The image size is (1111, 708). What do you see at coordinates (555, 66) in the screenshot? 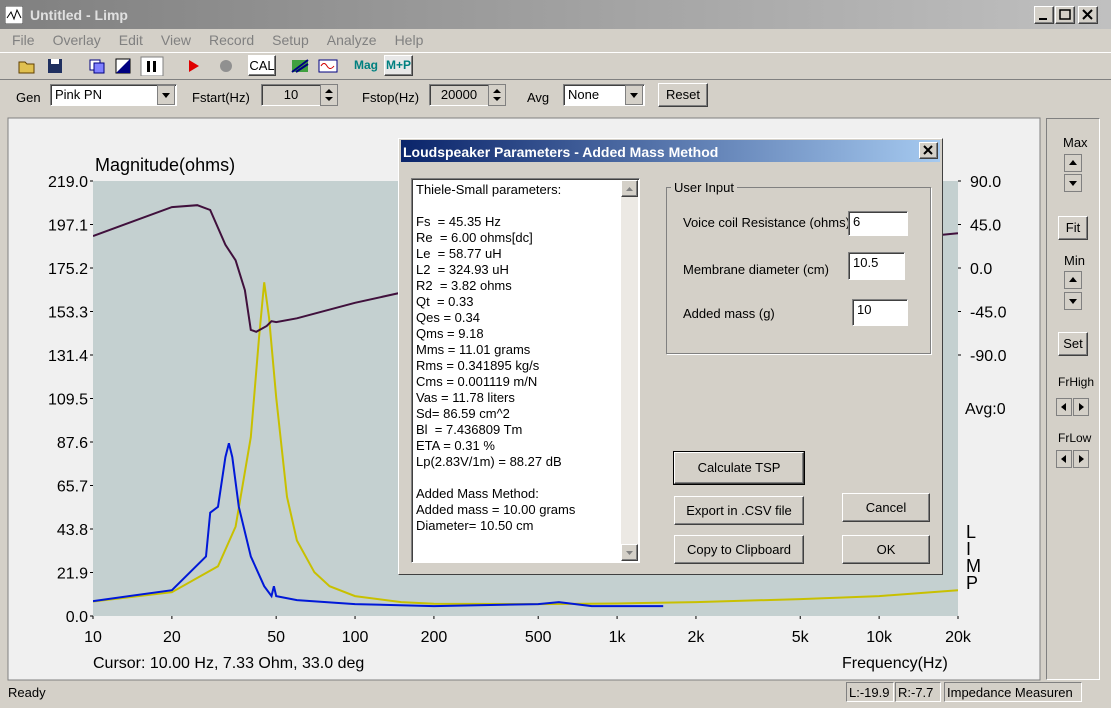
I see `toolbar: CAL Mag M+P` at bounding box center [555, 66].